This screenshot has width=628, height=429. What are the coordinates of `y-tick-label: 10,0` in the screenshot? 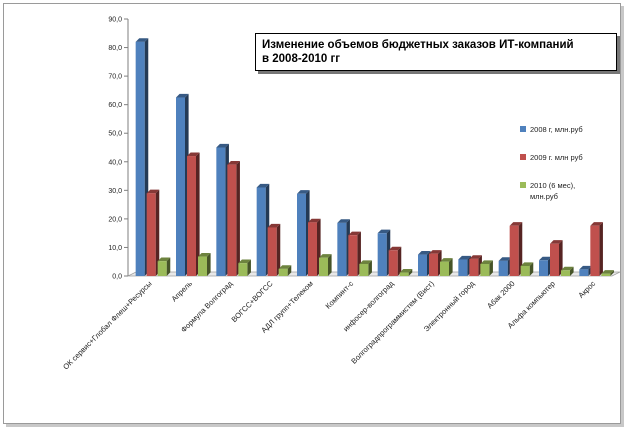 It's located at (115, 248).